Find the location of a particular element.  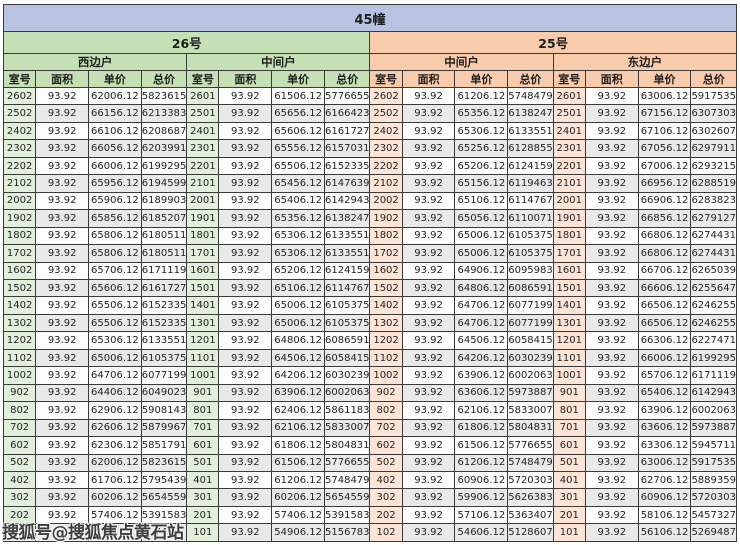

room-number-cell: 1901 is located at coordinates (203, 218).